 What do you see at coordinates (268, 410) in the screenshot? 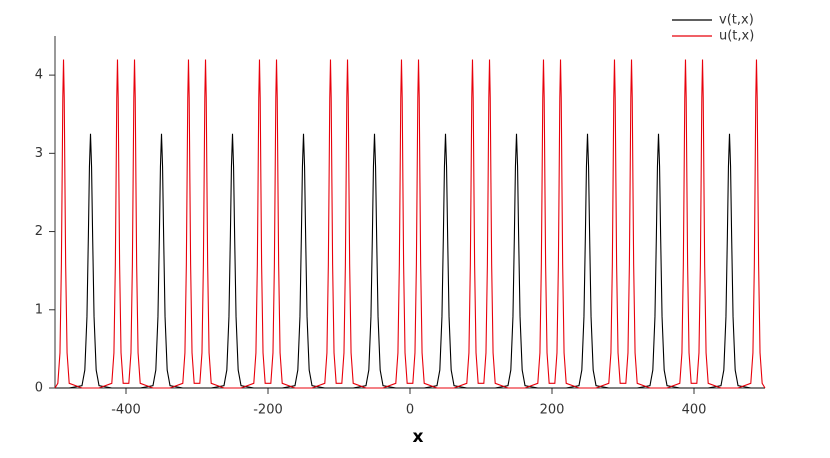
I see `x-tick-label: -200` at bounding box center [268, 410].